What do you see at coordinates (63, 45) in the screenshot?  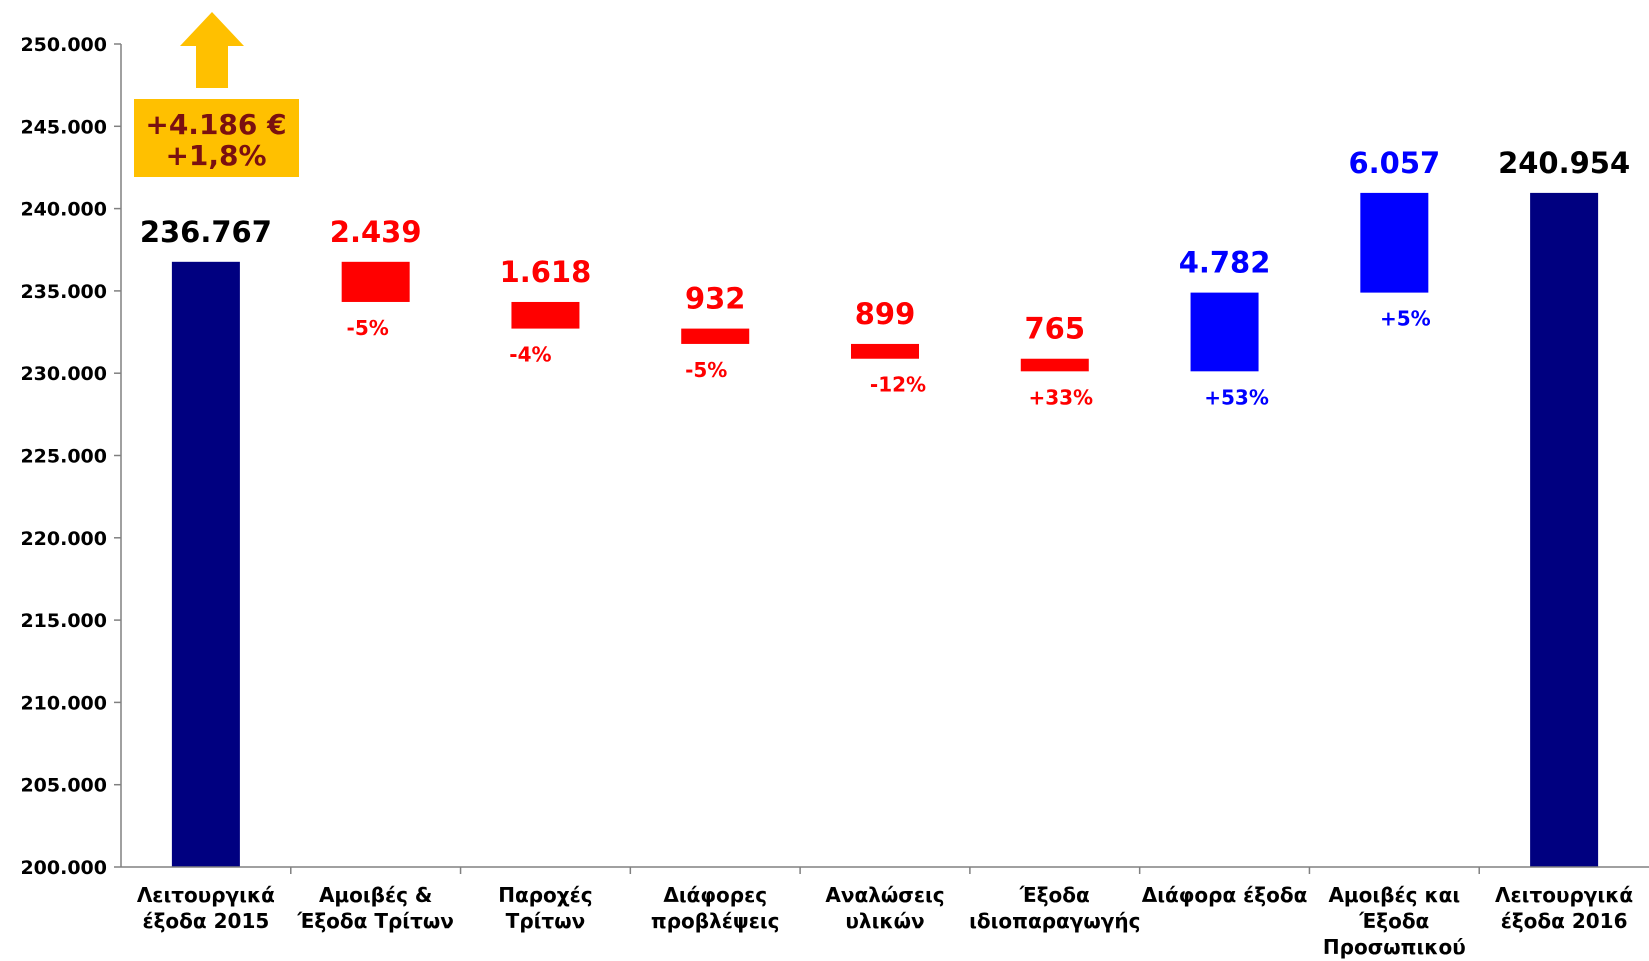 I see `y-tick-label: 250.000` at bounding box center [63, 45].